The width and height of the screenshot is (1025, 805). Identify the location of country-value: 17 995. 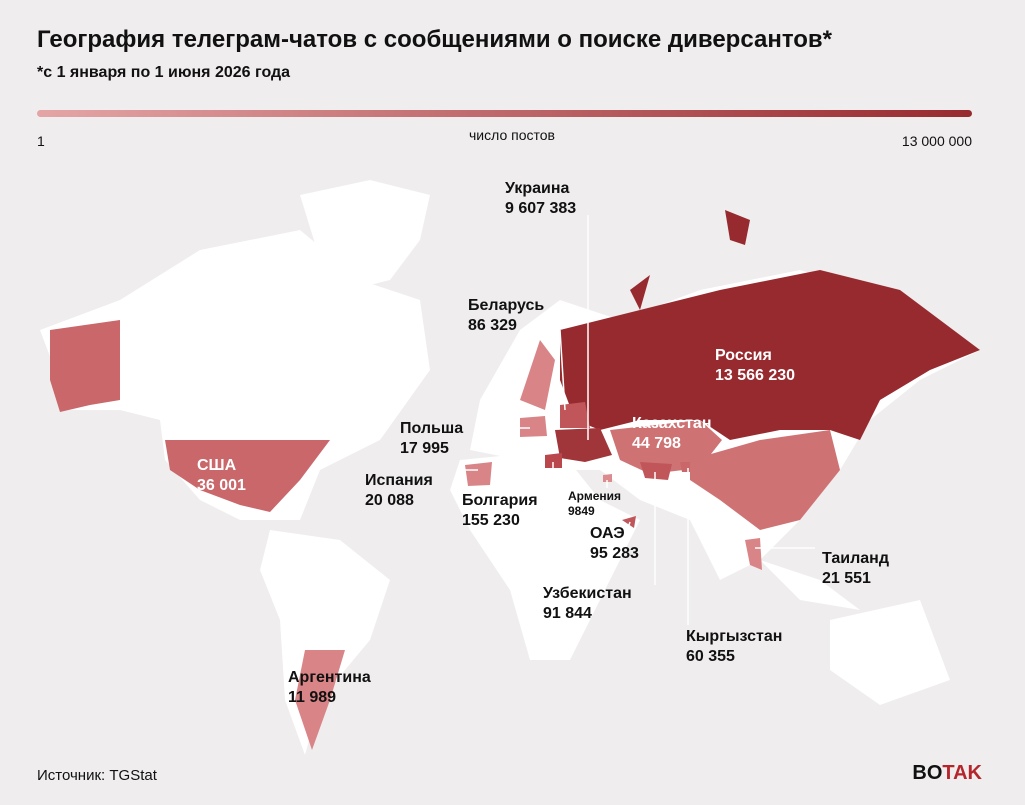
(424, 448).